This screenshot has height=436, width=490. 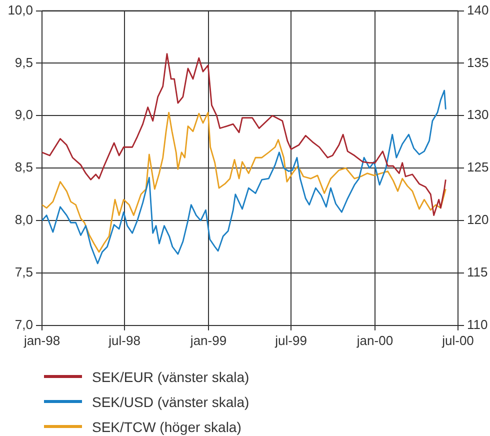 What do you see at coordinates (171, 402) in the screenshot?
I see `legend-label: SEK/USD (vänster skala)` at bounding box center [171, 402].